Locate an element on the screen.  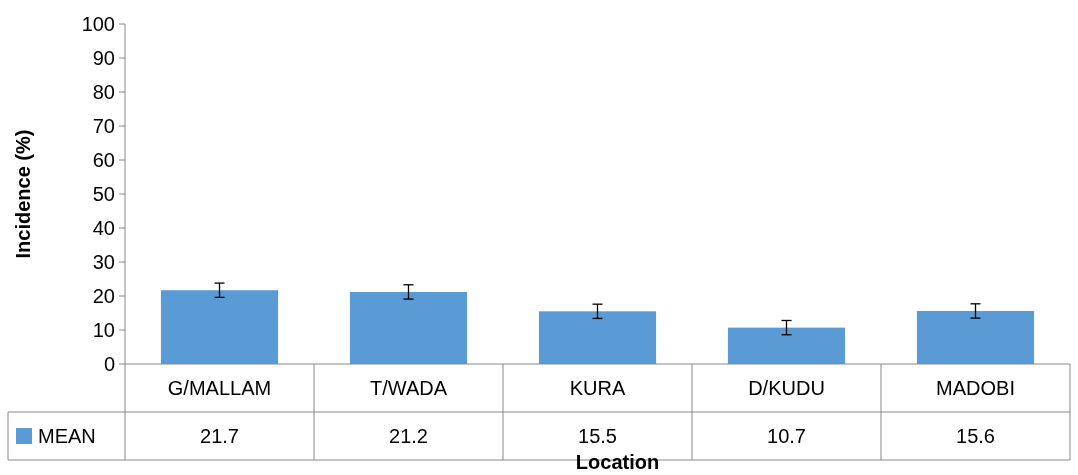
x-tick-label: D/KUDU is located at coordinates (786, 388).